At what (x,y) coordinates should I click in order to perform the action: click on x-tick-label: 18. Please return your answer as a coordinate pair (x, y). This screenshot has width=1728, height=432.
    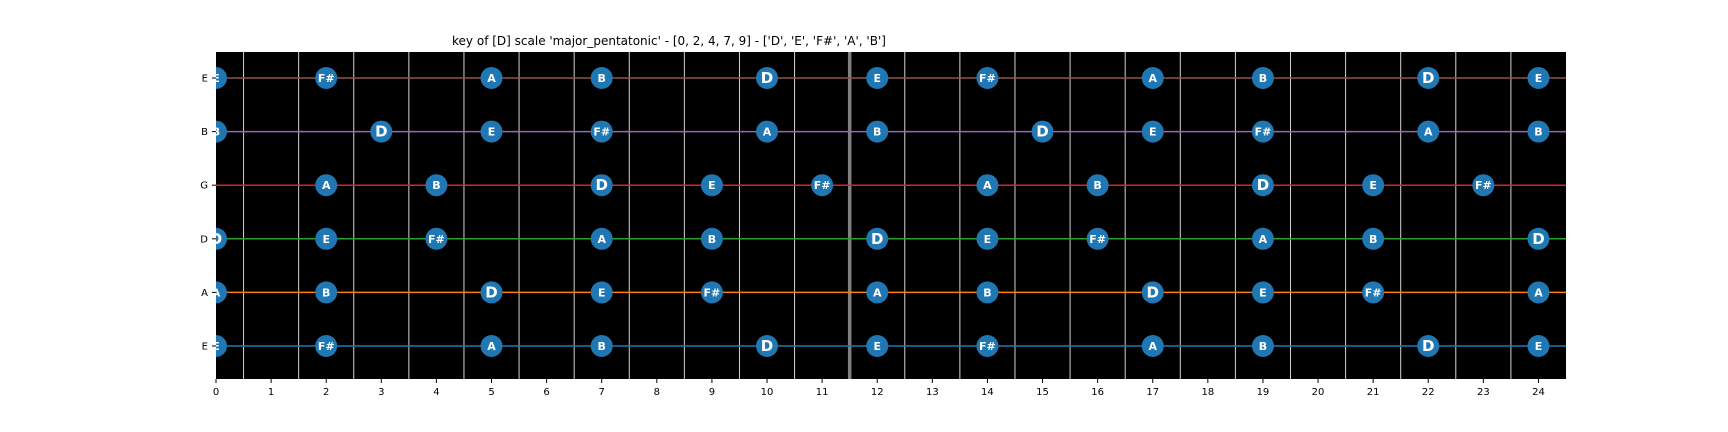
    Looking at the image, I should click on (1207, 392).